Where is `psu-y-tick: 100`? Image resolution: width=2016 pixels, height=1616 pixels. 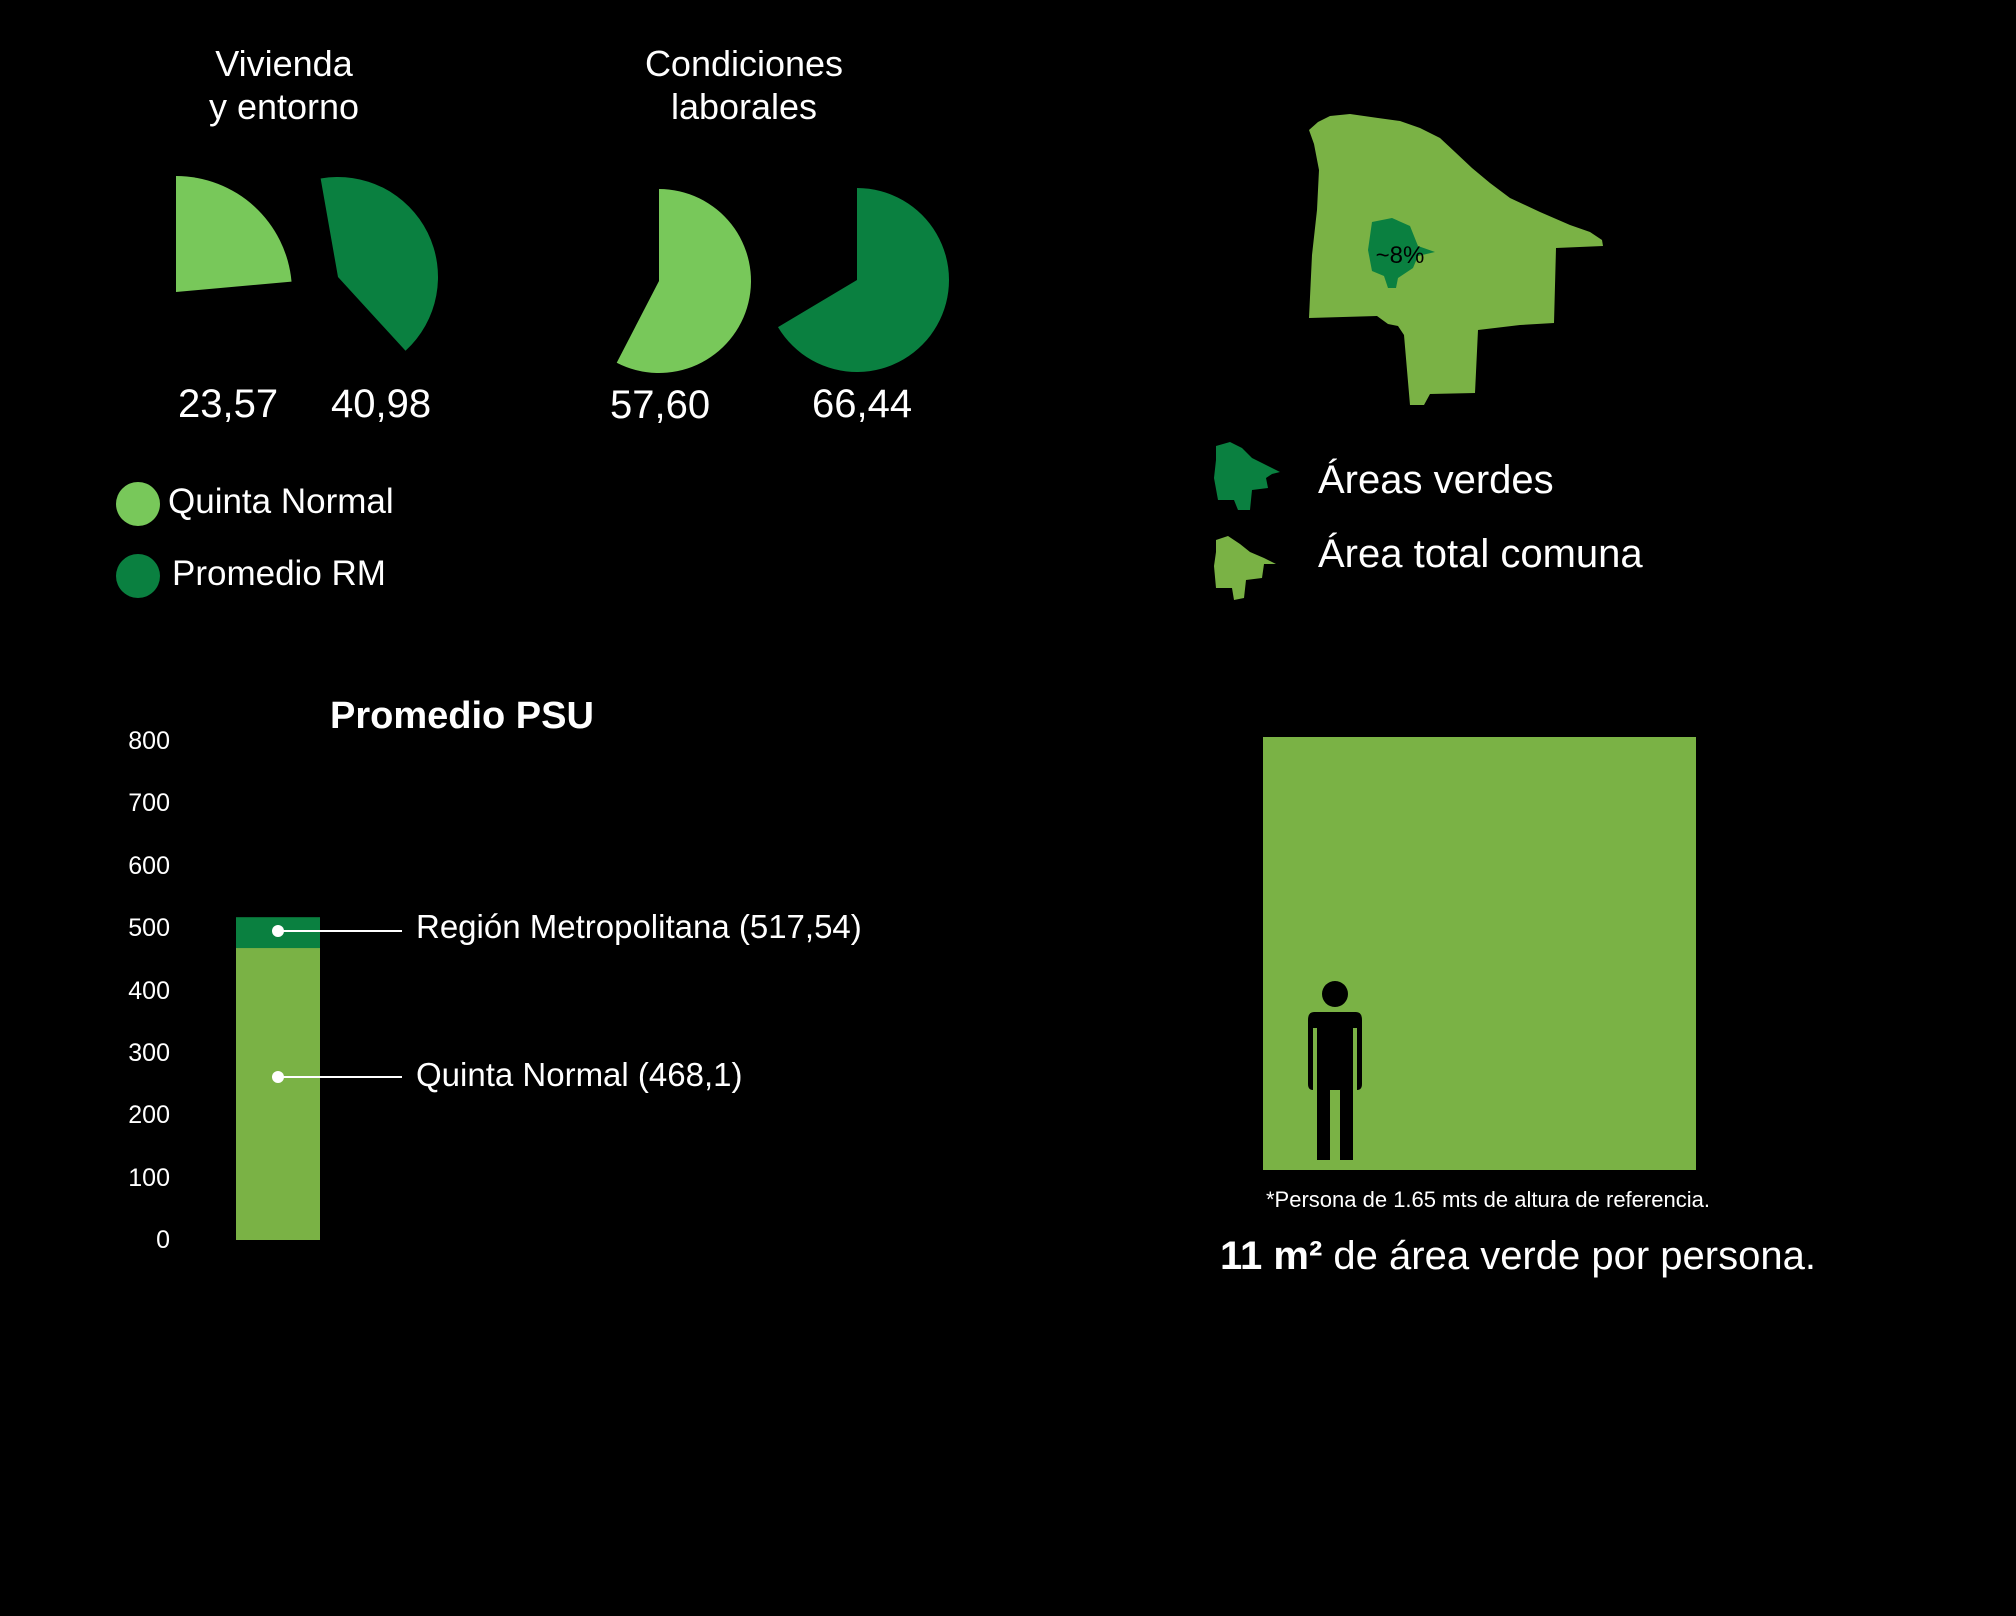
psu-y-tick: 100 is located at coordinates (149, 1177).